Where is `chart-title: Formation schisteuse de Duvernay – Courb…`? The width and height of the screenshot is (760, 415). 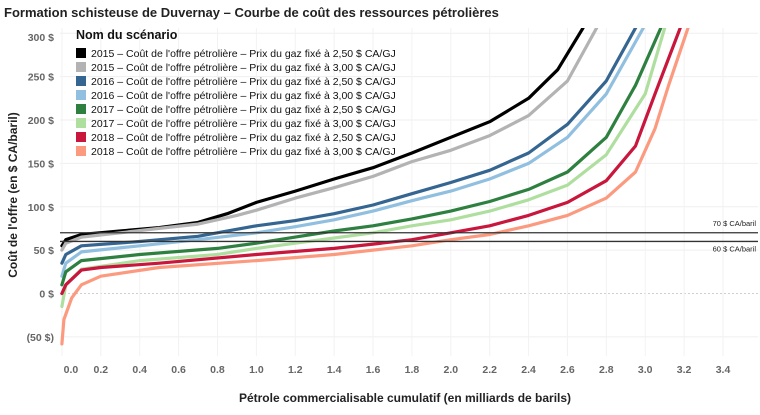
chart-title: Formation schisteuse de Duvernay – Courb… is located at coordinates (251, 12).